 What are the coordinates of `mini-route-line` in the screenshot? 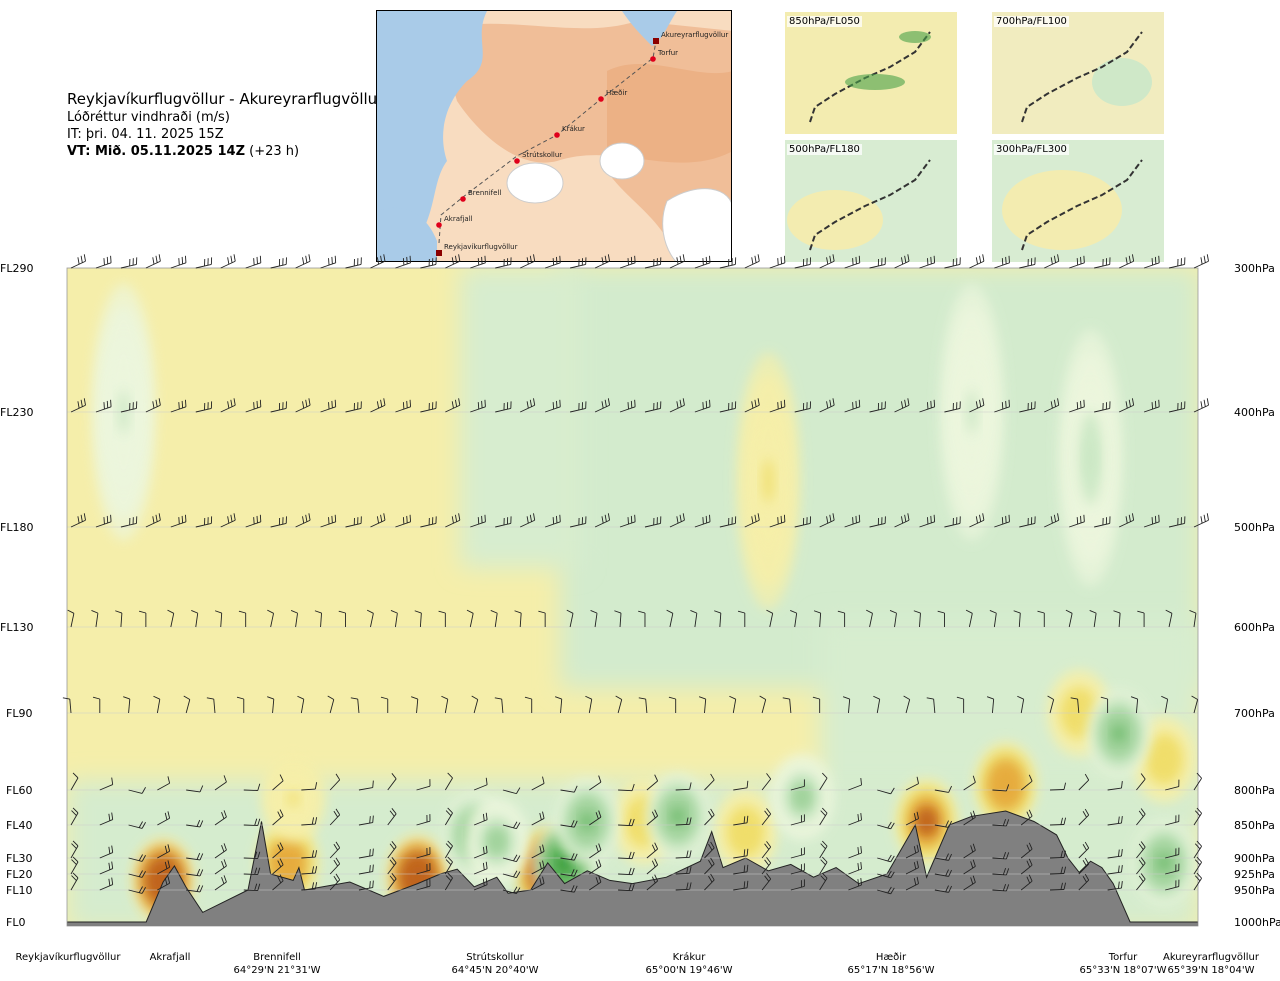 It's located at (1082, 205).